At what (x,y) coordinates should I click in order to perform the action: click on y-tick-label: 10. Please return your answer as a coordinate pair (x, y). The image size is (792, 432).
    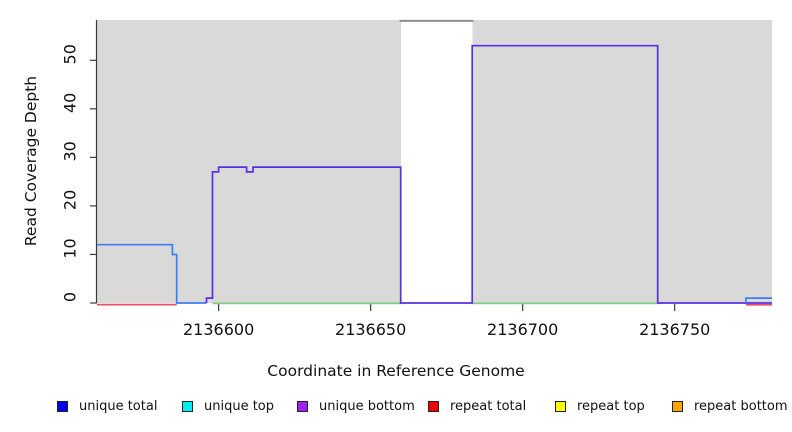
    Looking at the image, I should click on (70, 248).